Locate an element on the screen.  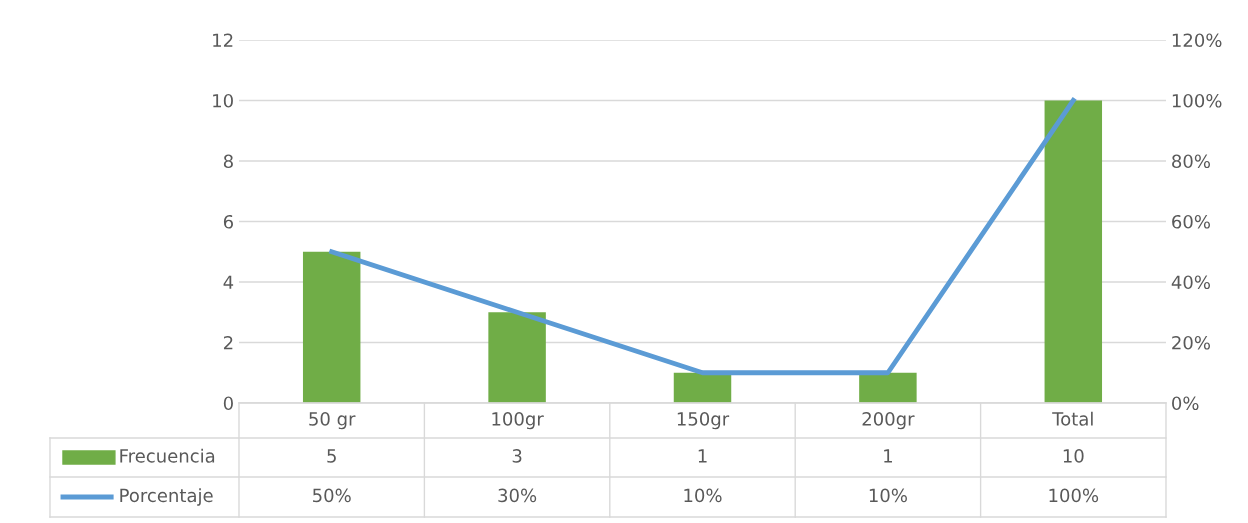
x-tick-label: 200gr is located at coordinates (888, 421).